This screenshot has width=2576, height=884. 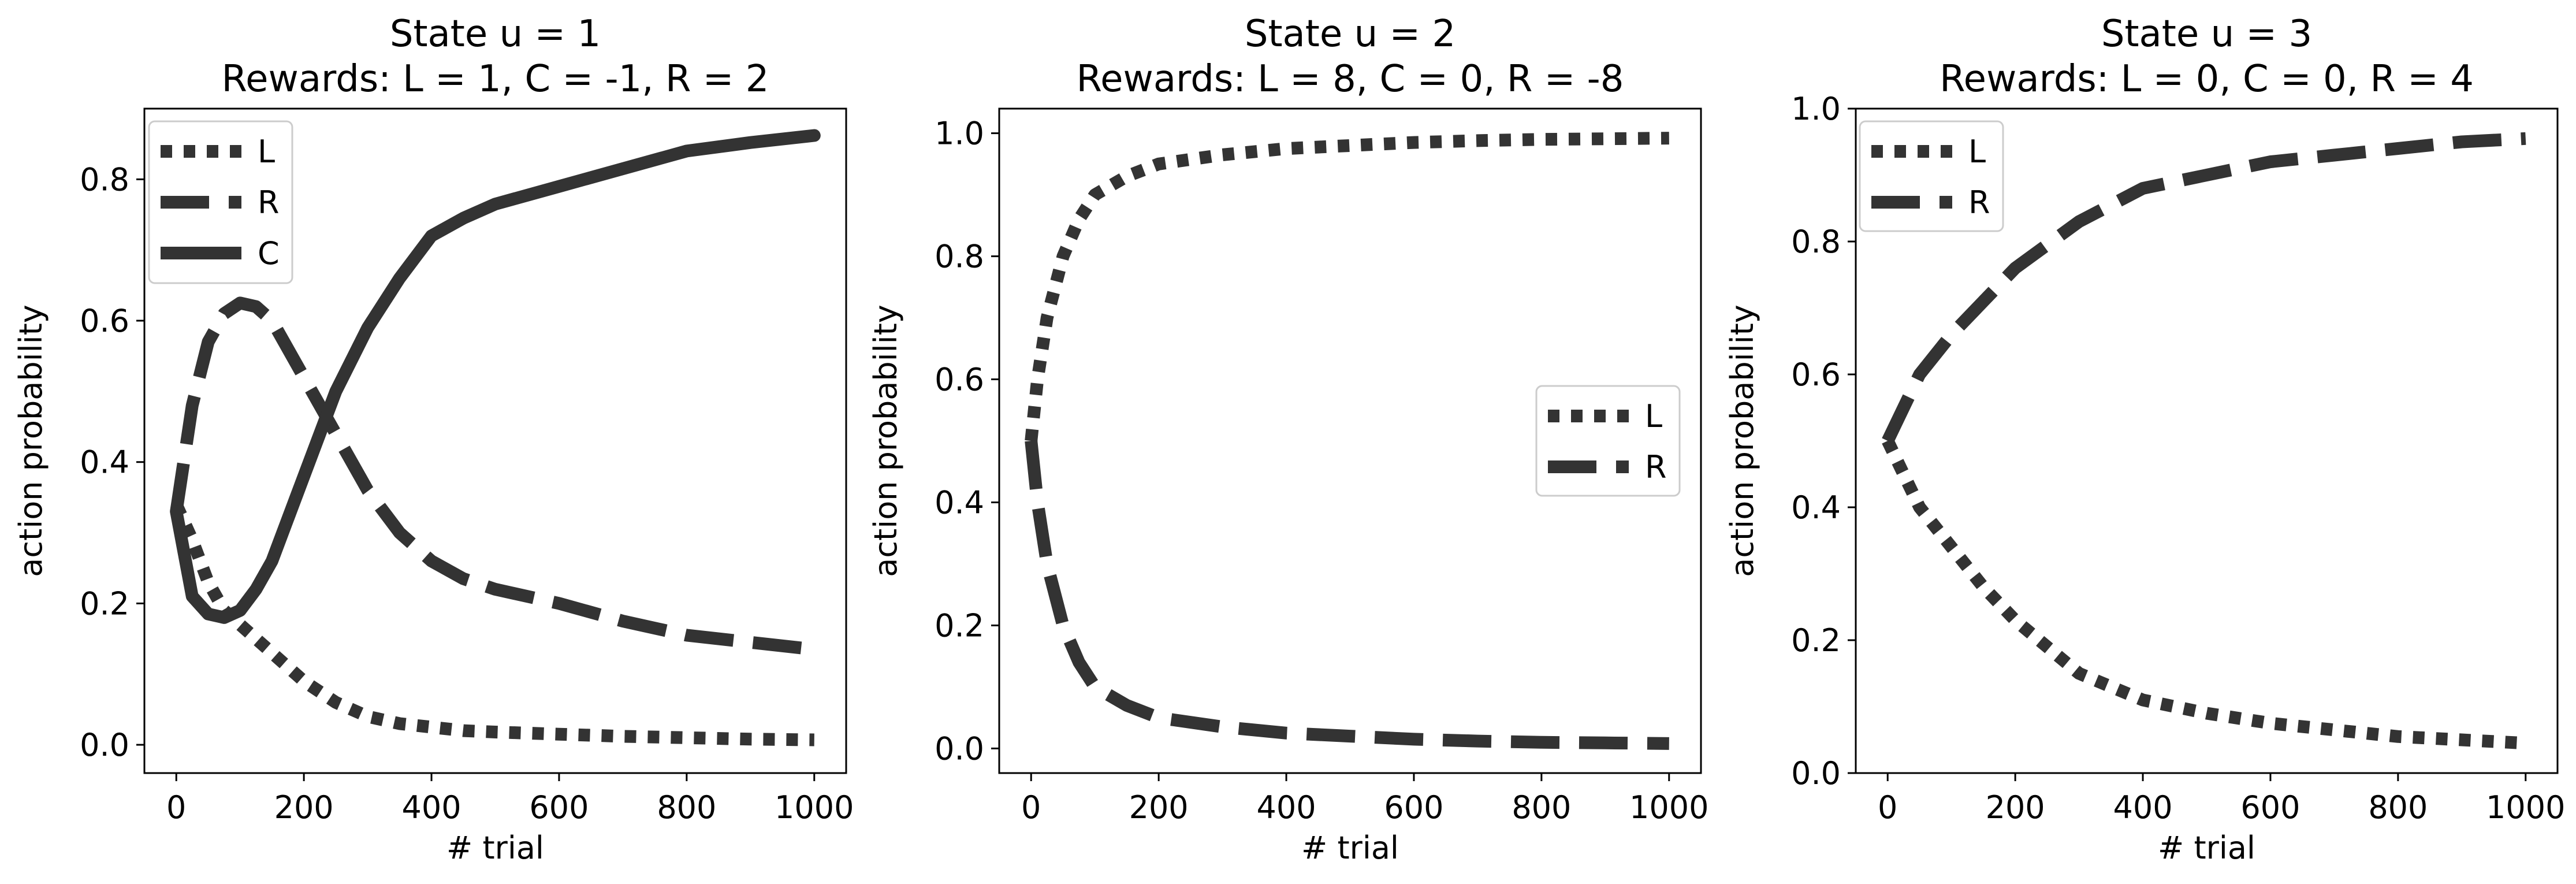 What do you see at coordinates (269, 253) in the screenshot?
I see `legend-label-C: C` at bounding box center [269, 253].